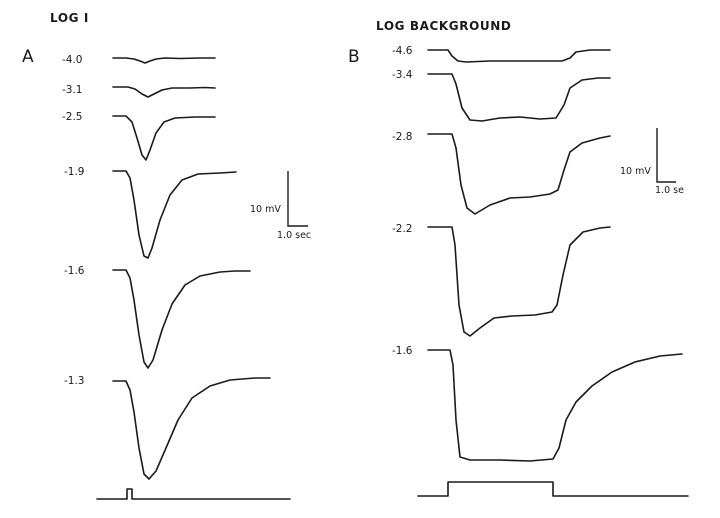 Image resolution: width=720 pixels, height=518 pixels. I want to click on panel-a-label-6: -1.3, so click(74, 381).